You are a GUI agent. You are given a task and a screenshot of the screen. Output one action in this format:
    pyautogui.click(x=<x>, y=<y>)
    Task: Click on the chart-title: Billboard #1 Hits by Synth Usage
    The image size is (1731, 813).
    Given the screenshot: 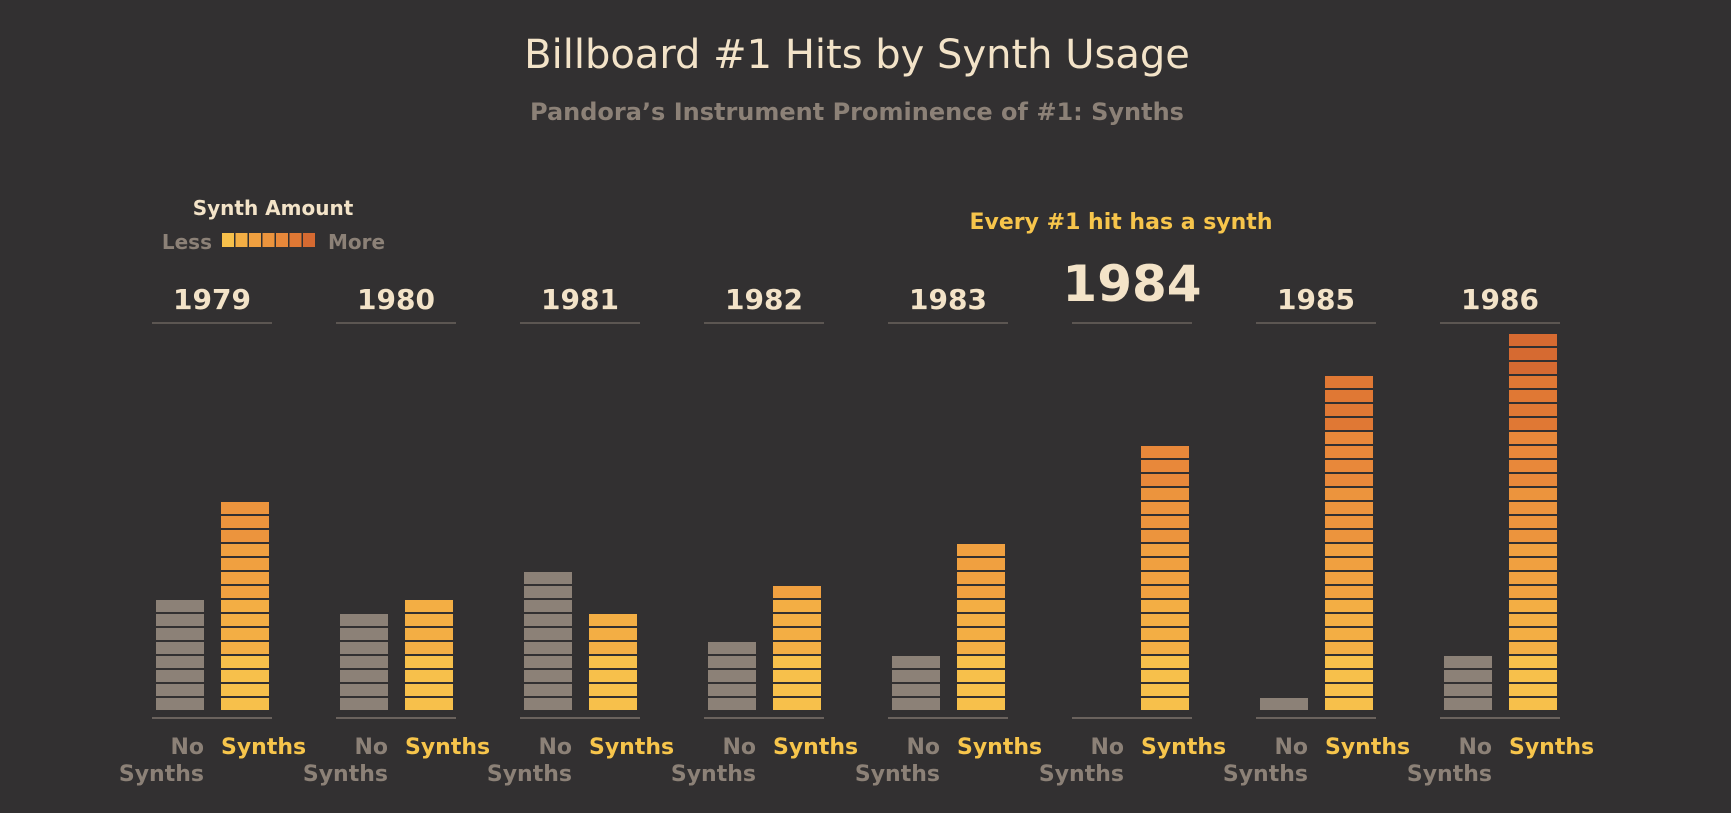 What is the action you would take?
    pyautogui.click(x=857, y=55)
    